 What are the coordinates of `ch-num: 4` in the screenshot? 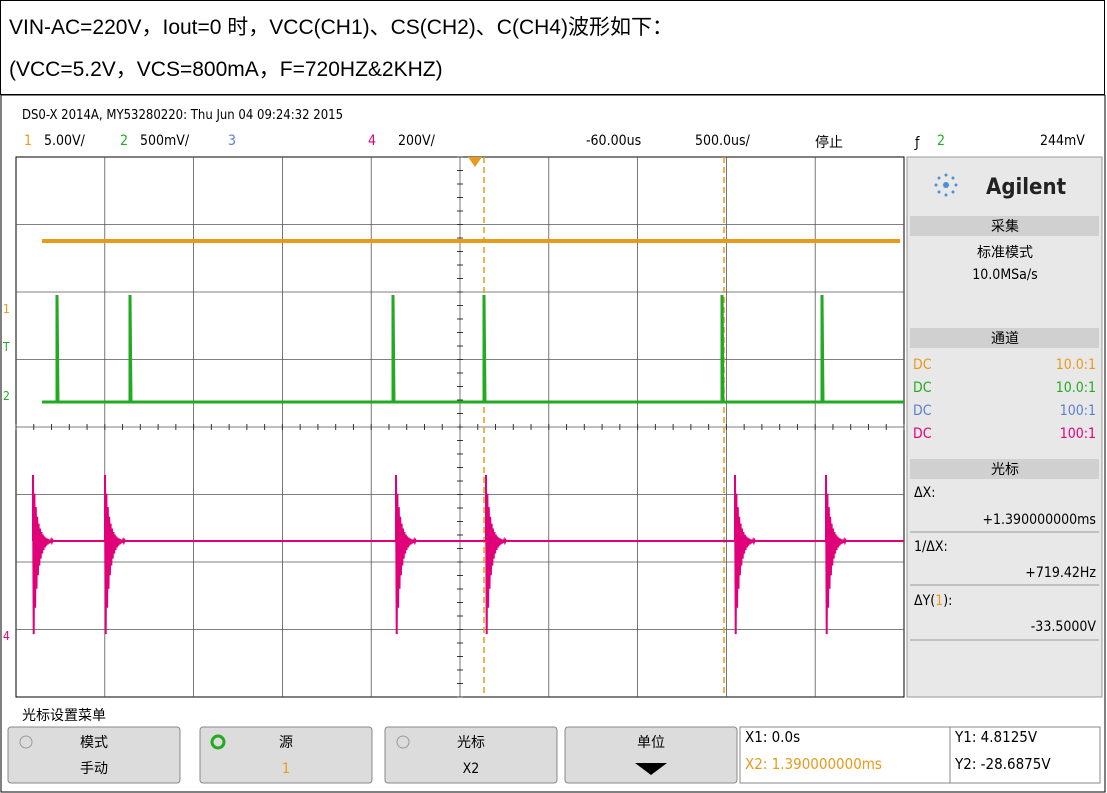 It's located at (372, 141).